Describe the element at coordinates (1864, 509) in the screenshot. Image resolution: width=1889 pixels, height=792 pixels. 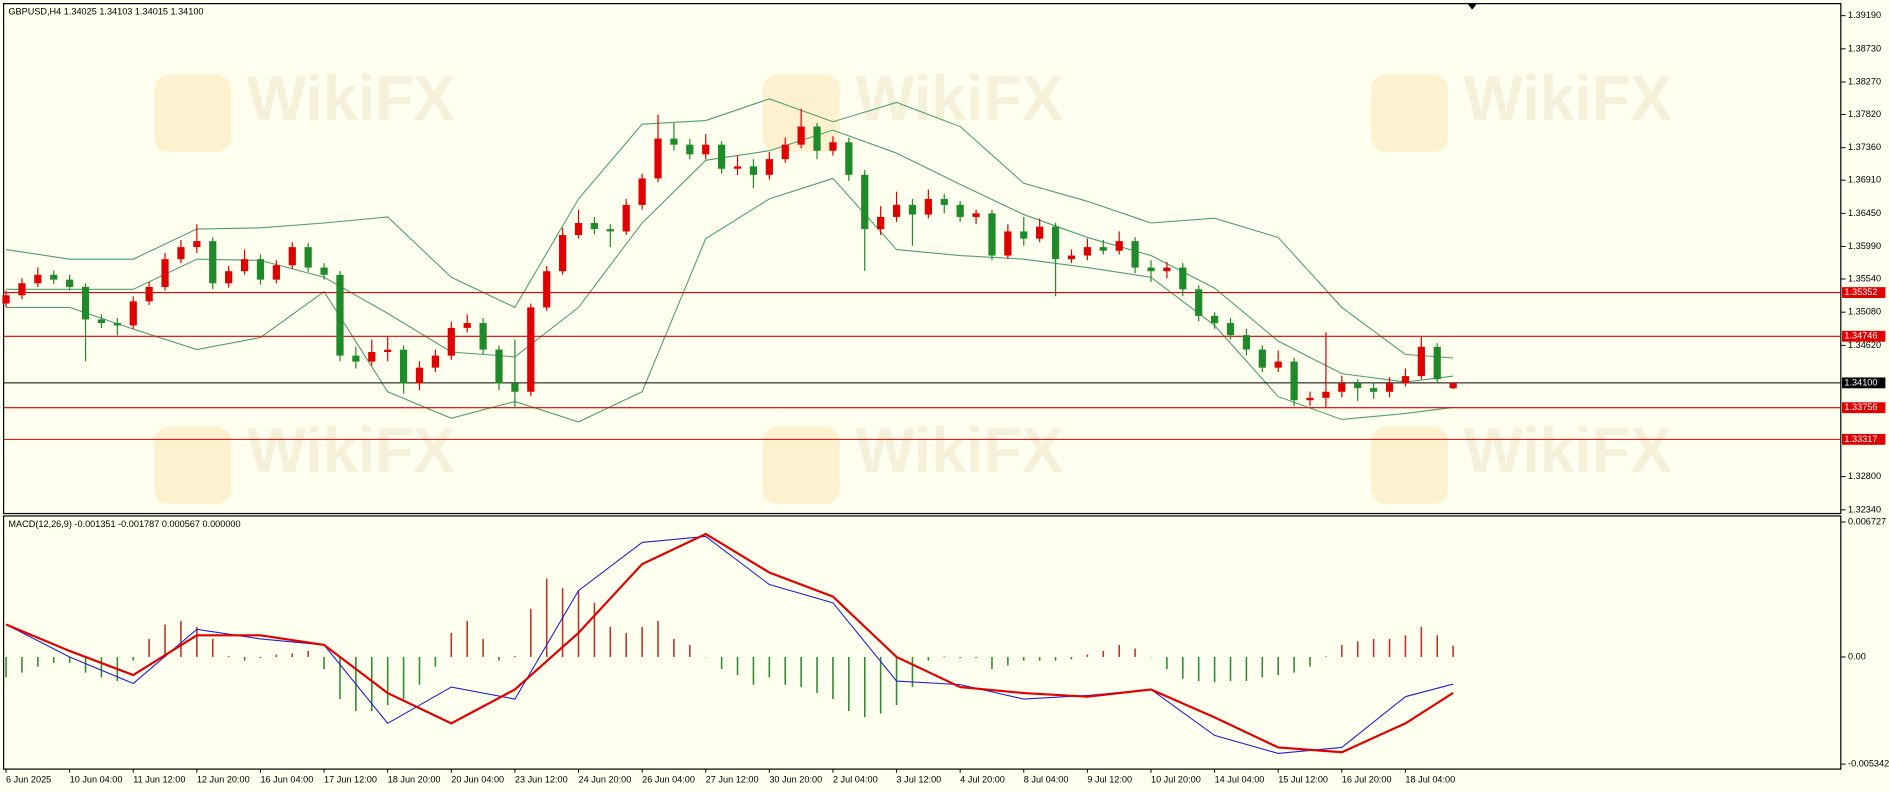
I see `y-tick-label: 1.32340` at that location.